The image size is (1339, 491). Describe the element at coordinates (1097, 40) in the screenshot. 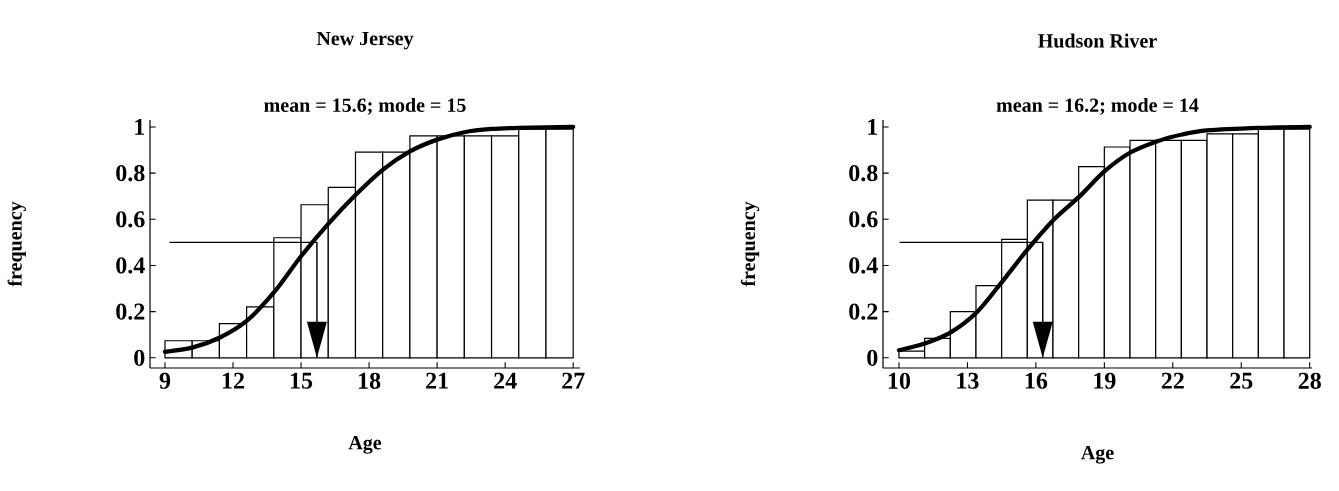

I see `chart-title: Hudson River` at that location.